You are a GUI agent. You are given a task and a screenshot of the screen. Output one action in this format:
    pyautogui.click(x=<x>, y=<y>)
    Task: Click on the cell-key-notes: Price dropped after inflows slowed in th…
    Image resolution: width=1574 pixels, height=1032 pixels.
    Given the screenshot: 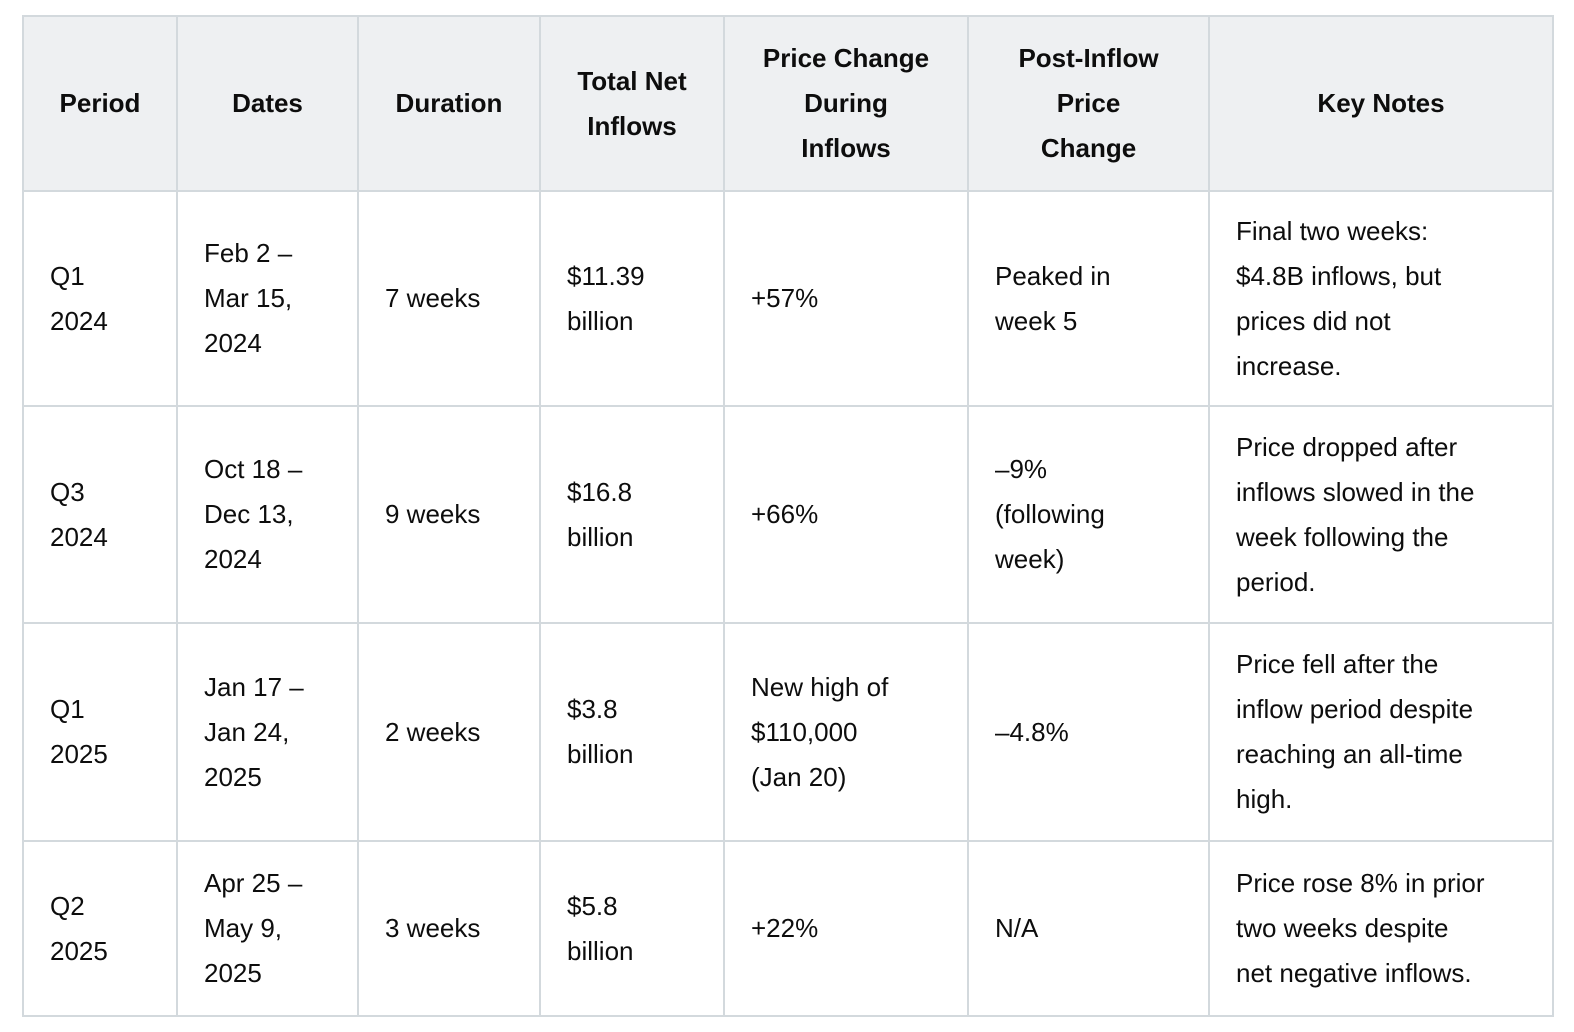 What is the action you would take?
    pyautogui.click(x=1381, y=514)
    